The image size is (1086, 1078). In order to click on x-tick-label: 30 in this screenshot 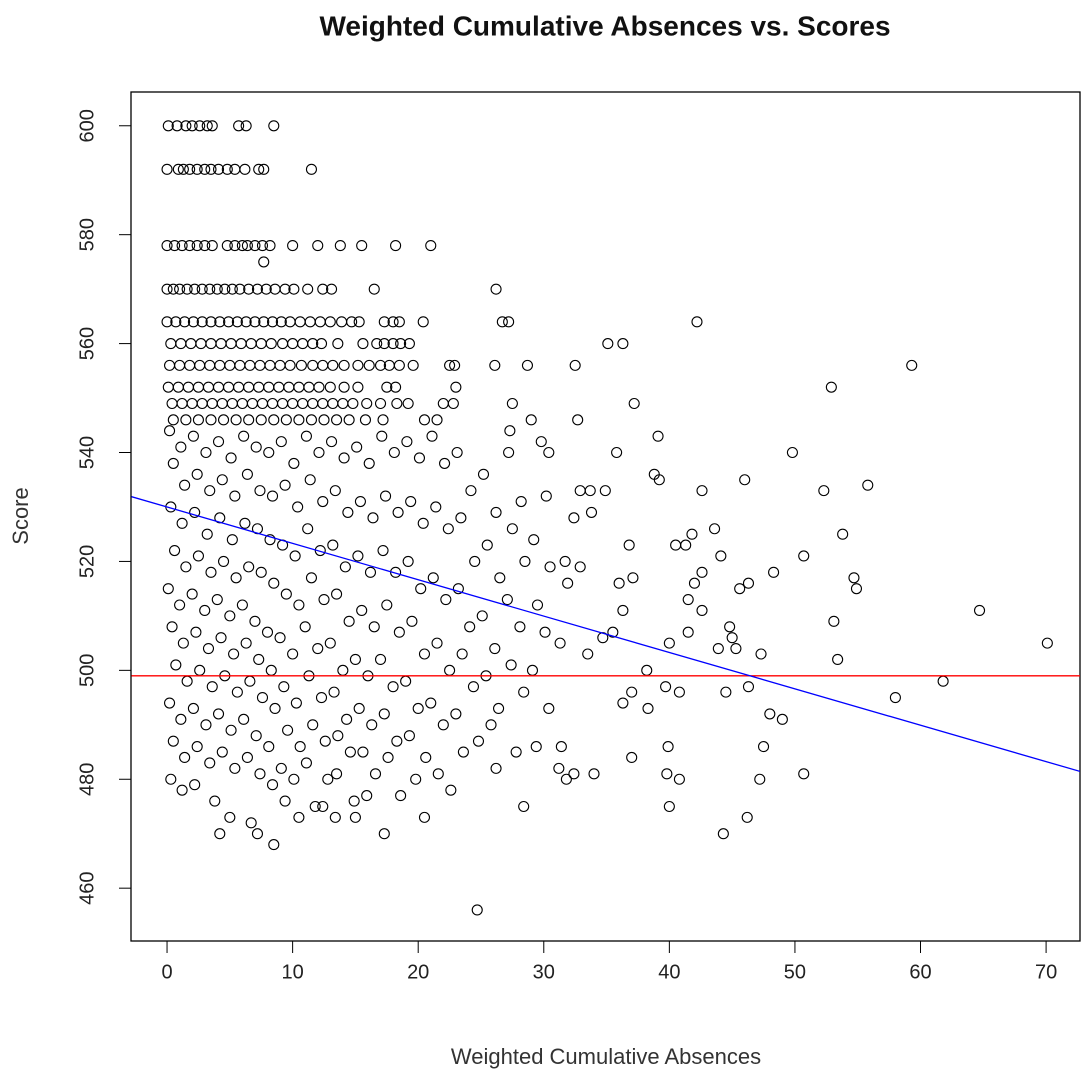, I will do `click(544, 972)`.